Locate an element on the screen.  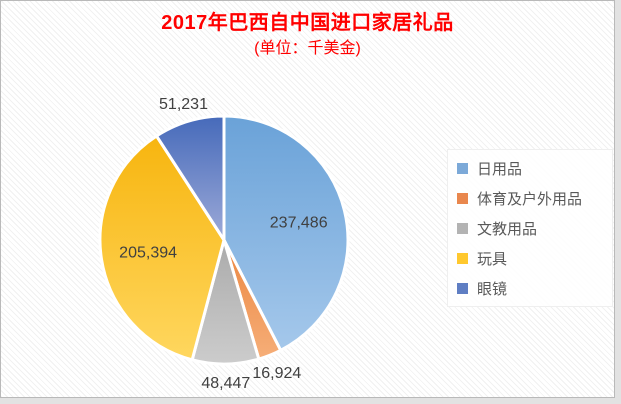
legend-item-2: 文教用品 is located at coordinates (534, 228).